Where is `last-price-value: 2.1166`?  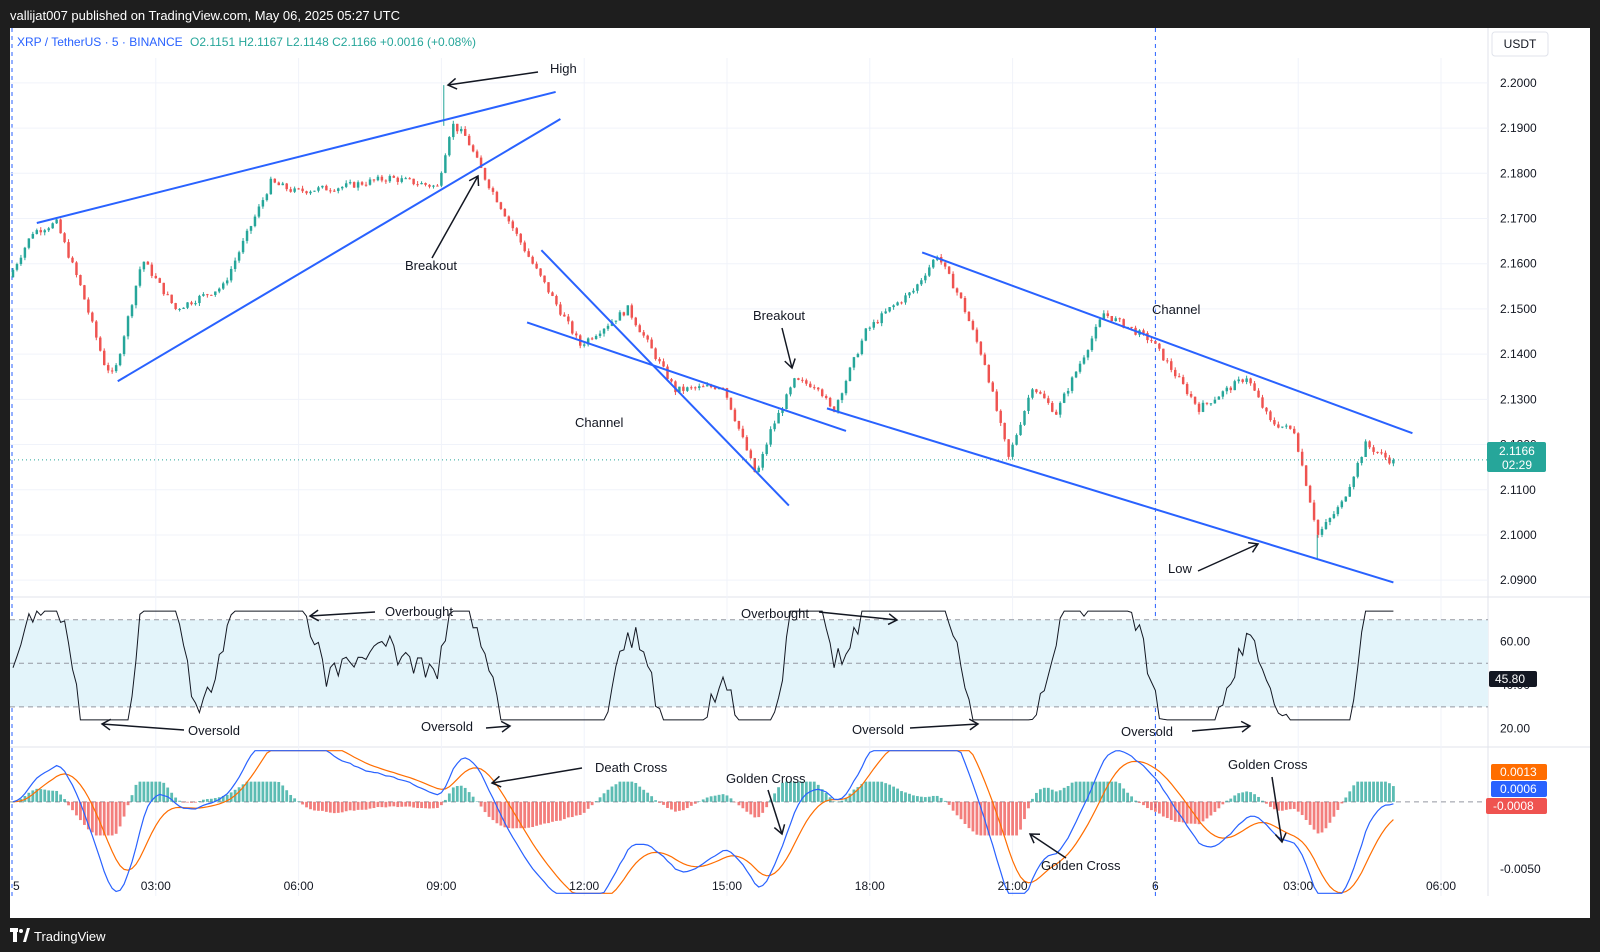 last-price-value: 2.1166 is located at coordinates (1517, 451).